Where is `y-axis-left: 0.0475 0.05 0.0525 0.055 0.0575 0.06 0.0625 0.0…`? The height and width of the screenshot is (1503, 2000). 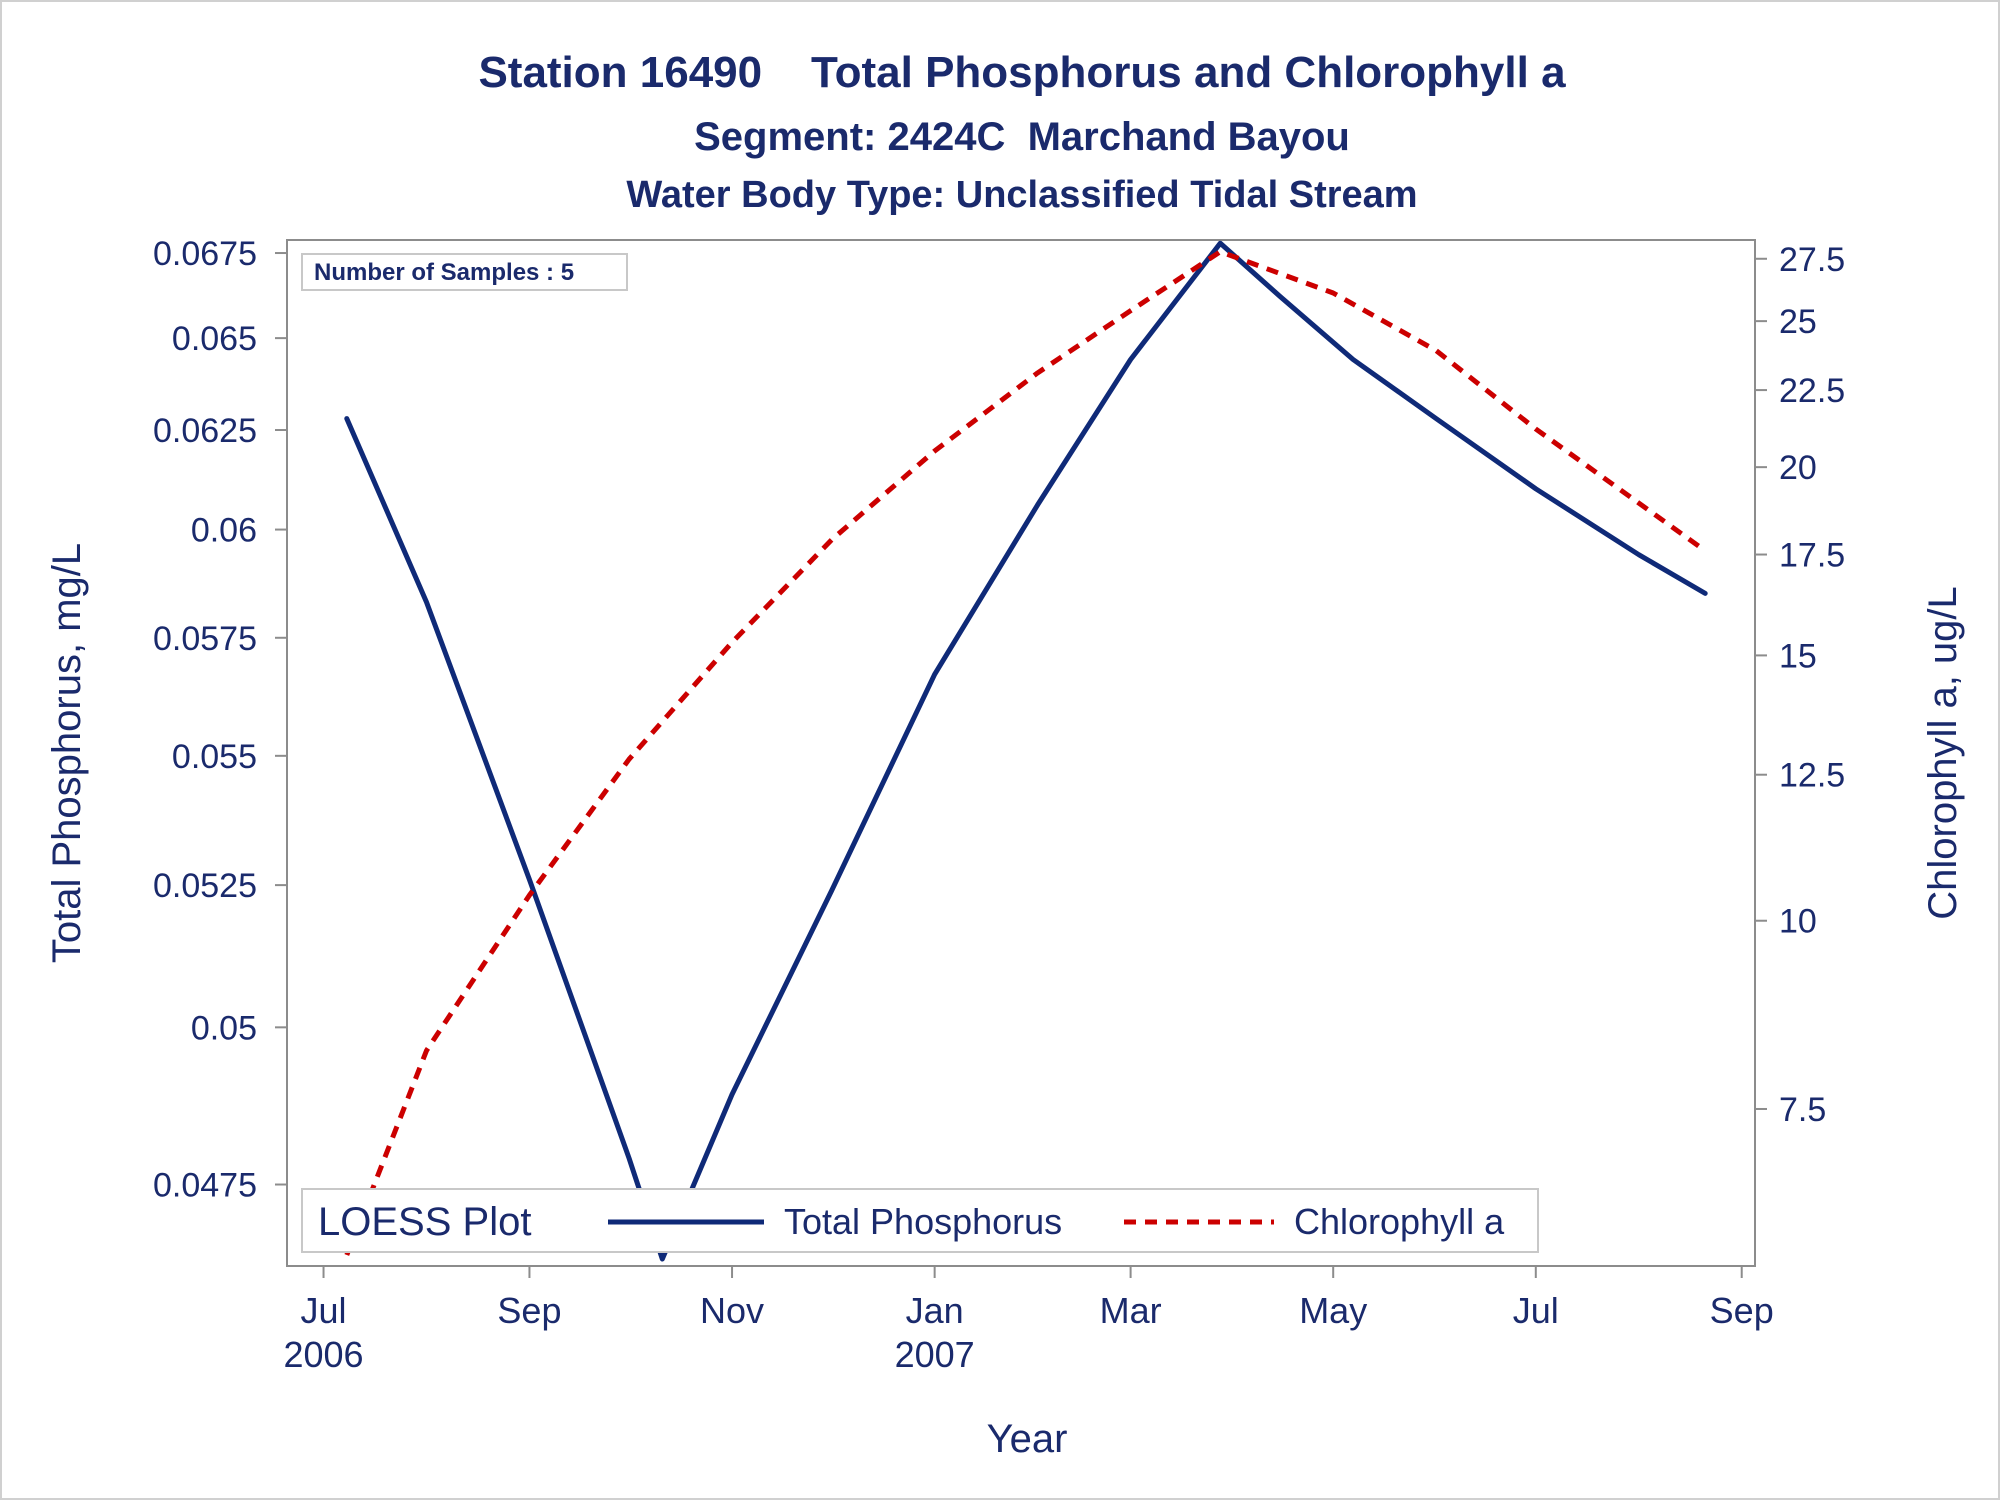
y-axis-left: 0.0475 0.05 0.0525 0.055 0.0575 0.06 0.0625 0.0… is located at coordinates (220, 750).